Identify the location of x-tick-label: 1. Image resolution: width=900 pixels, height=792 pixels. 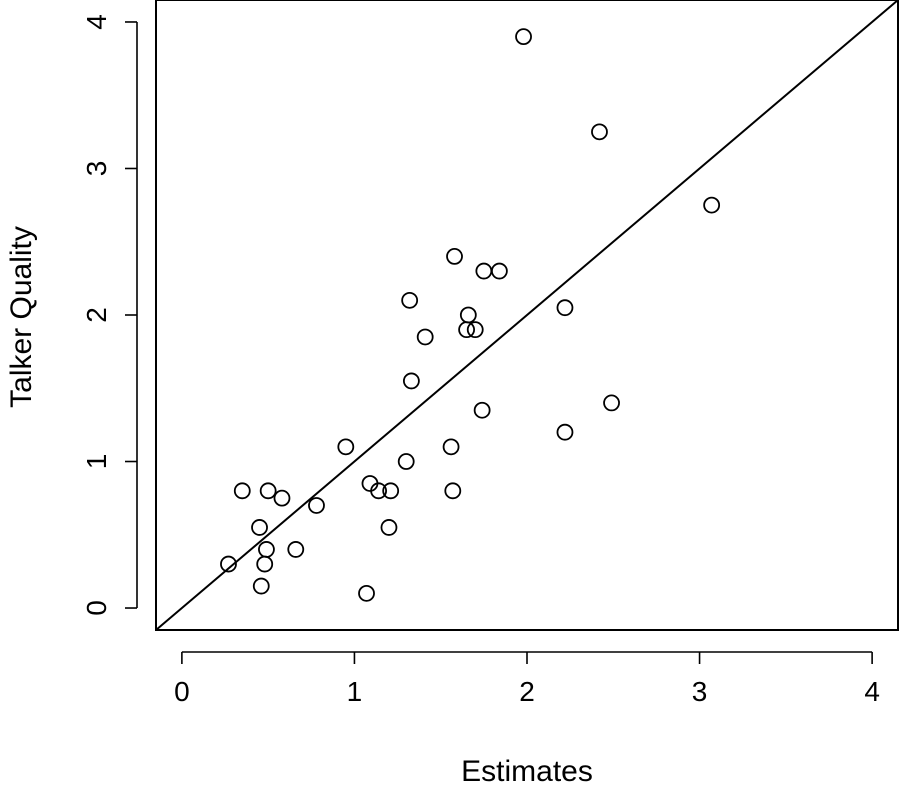
(355, 691).